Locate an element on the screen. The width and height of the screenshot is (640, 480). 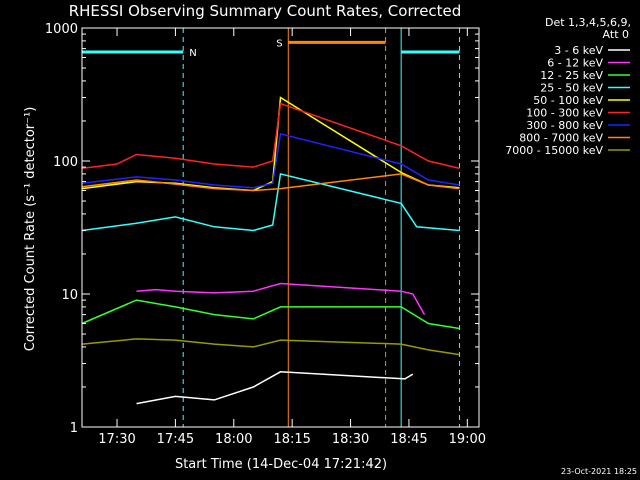
y-axis-label: Corrected Count Rate (s⁻¹ detector⁻¹) is located at coordinates (30, 229).